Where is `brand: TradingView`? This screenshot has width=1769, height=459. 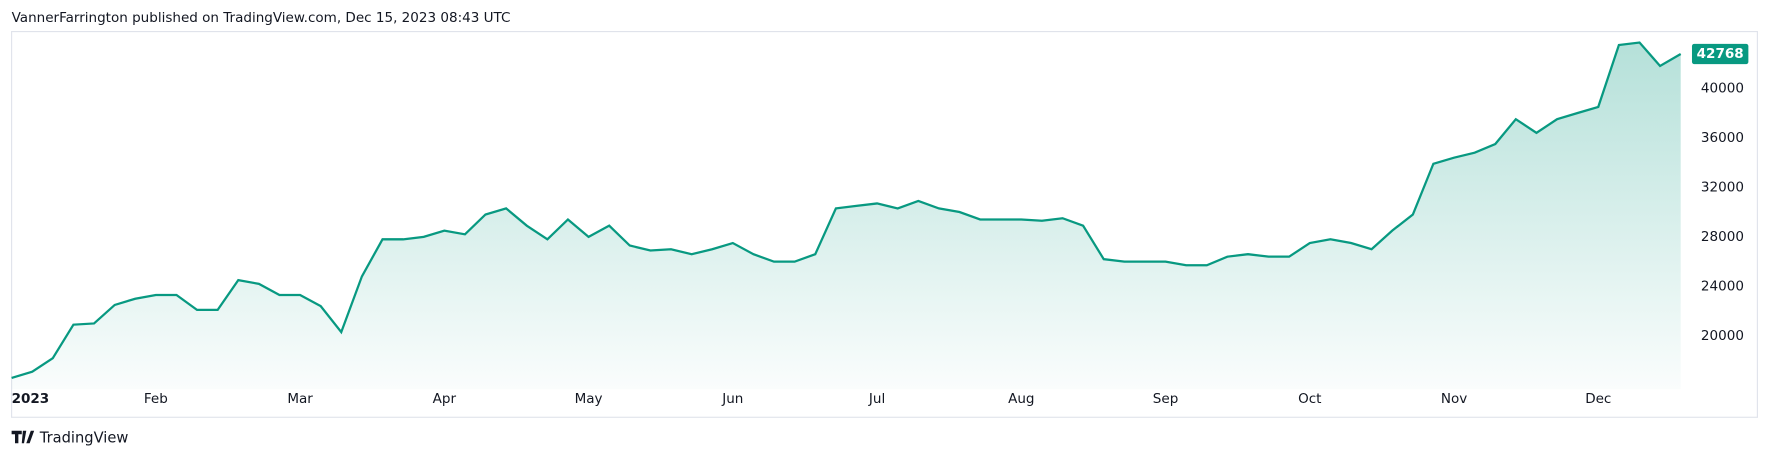
brand: TradingView is located at coordinates (84, 438).